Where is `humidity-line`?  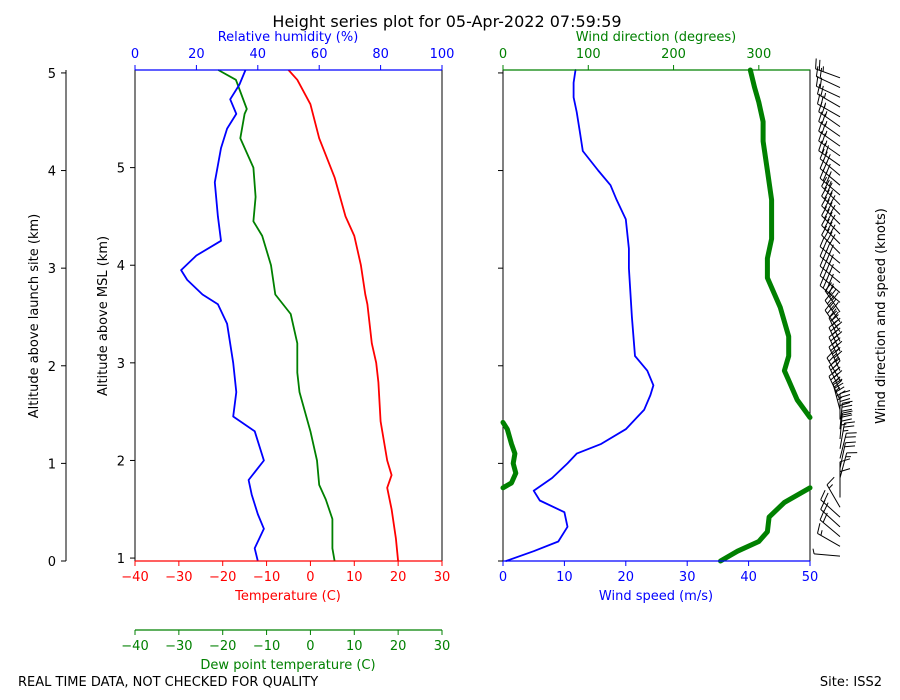 humidity-line is located at coordinates (222, 315).